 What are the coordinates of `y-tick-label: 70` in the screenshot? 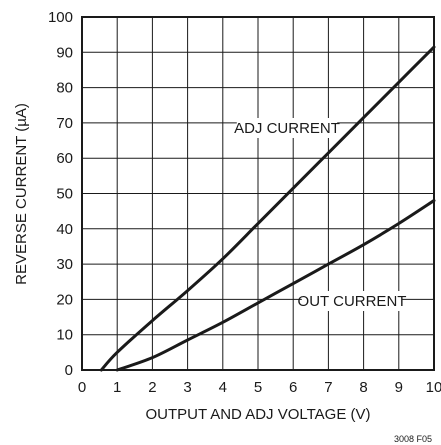 It's located at (64, 123).